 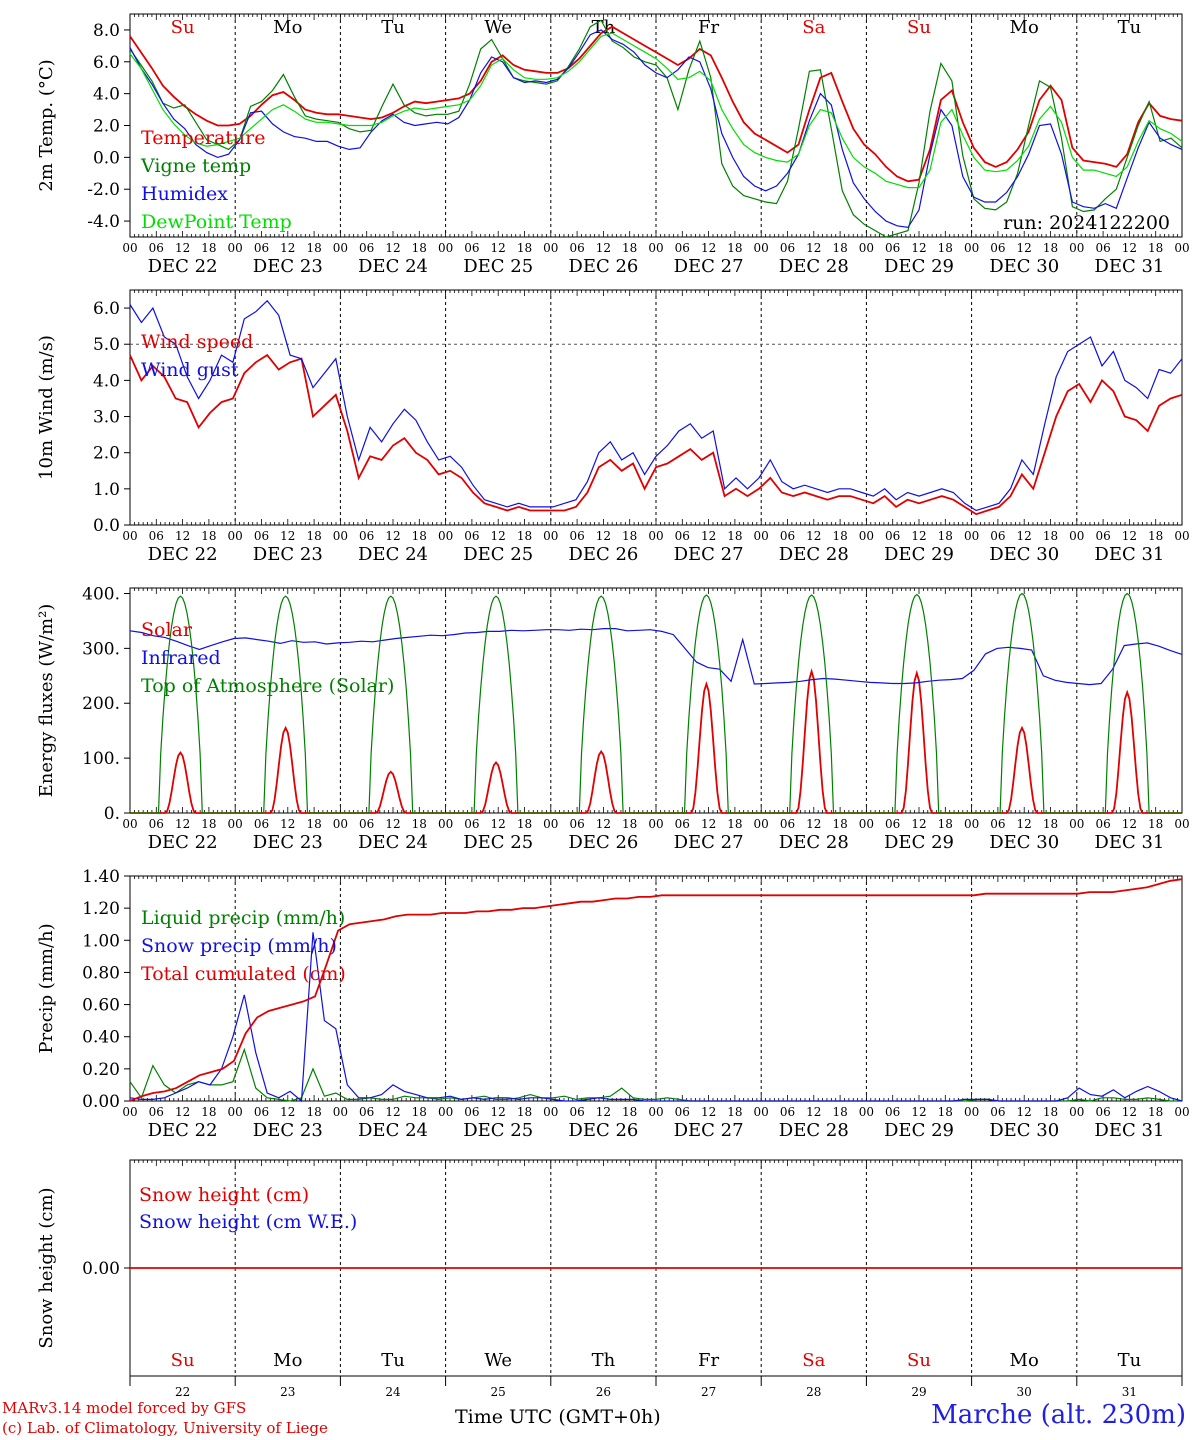 I want to click on day-number: 26, so click(x=603, y=1392).